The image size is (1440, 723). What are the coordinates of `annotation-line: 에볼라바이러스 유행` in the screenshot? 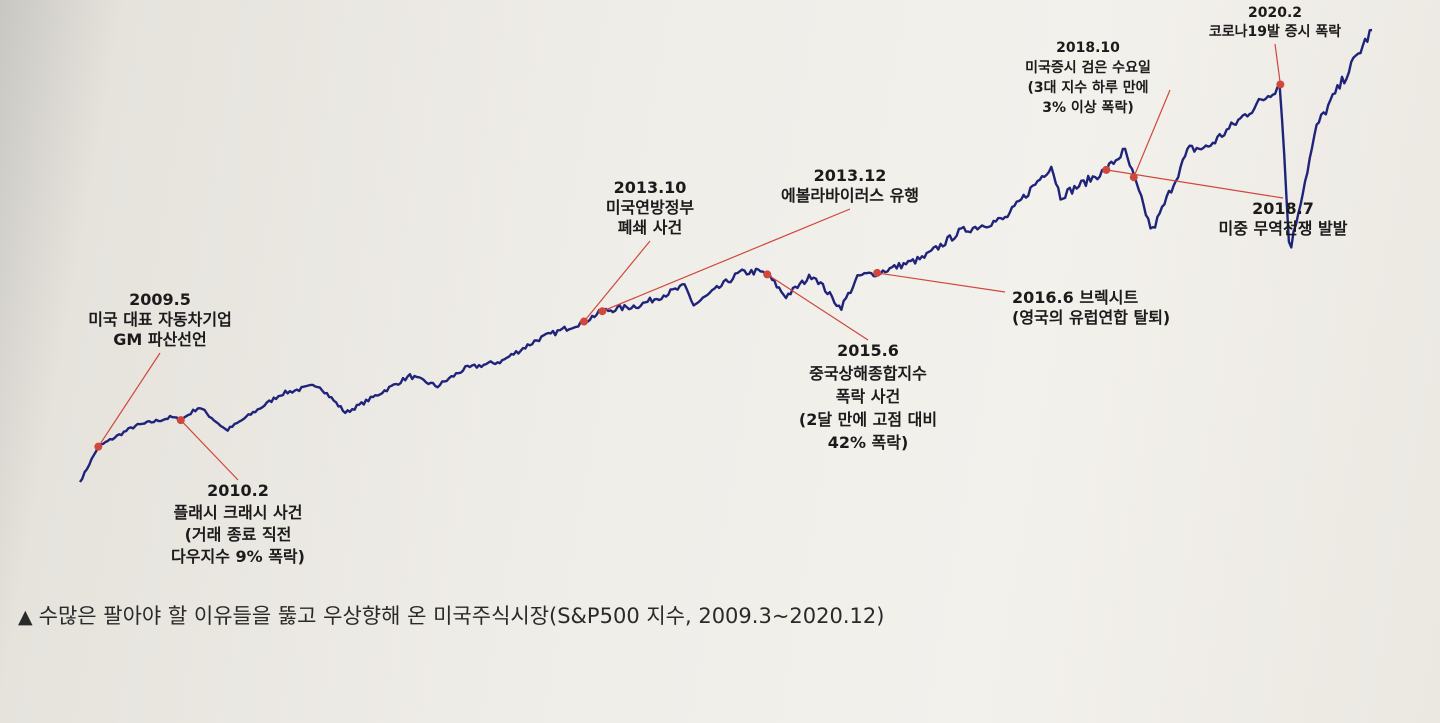 It's located at (850, 195).